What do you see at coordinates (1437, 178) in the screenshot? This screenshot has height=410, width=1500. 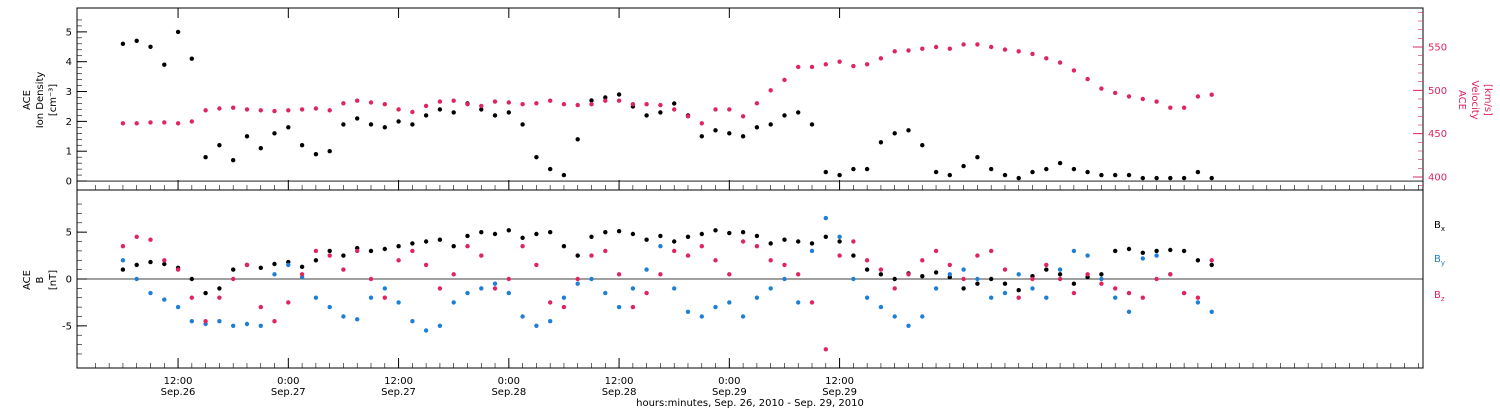 I see `top-ytick-right-label-0: 400` at bounding box center [1437, 178].